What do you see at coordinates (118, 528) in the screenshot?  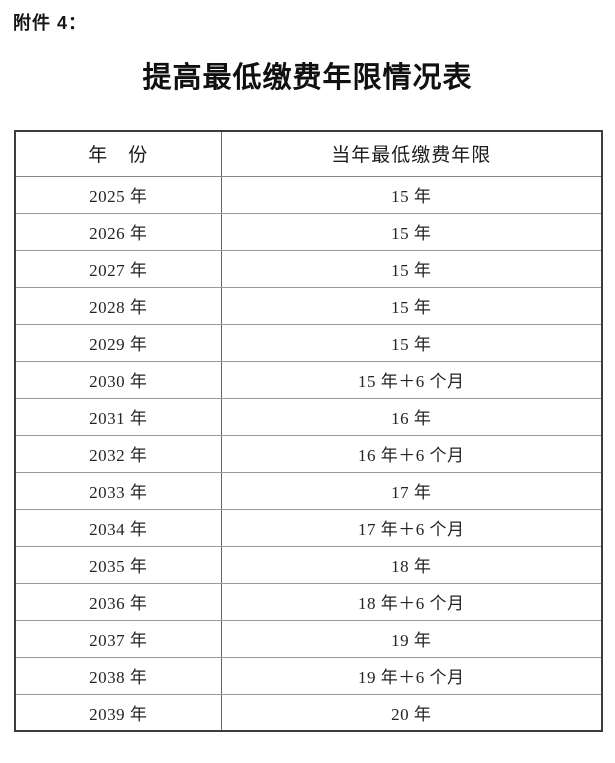 I see `year-cell: 2034 年` at bounding box center [118, 528].